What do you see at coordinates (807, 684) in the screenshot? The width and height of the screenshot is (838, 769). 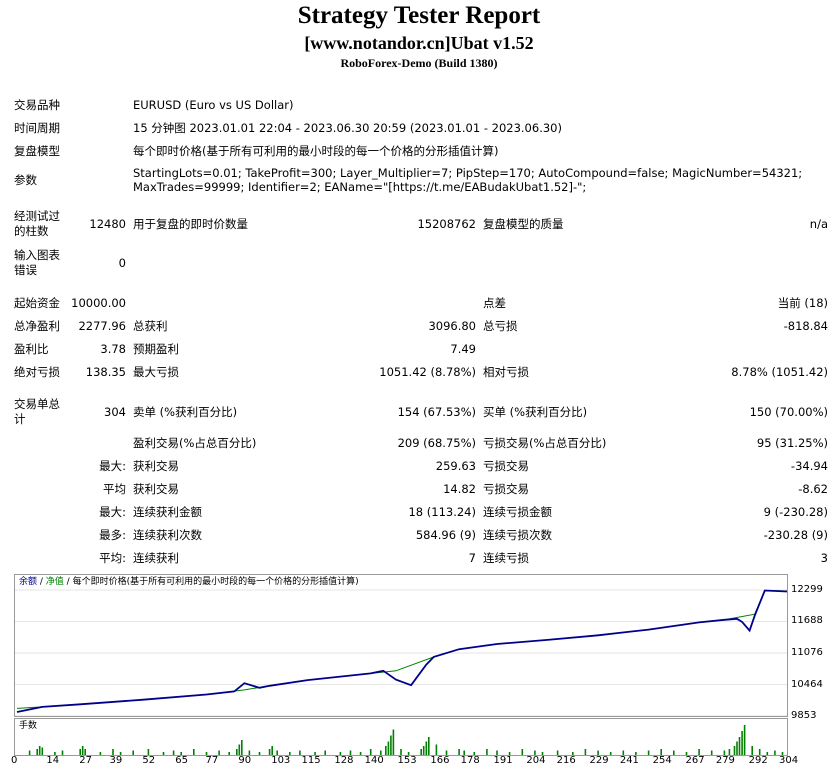 I see `y-tick-label: 10464` at bounding box center [807, 684].